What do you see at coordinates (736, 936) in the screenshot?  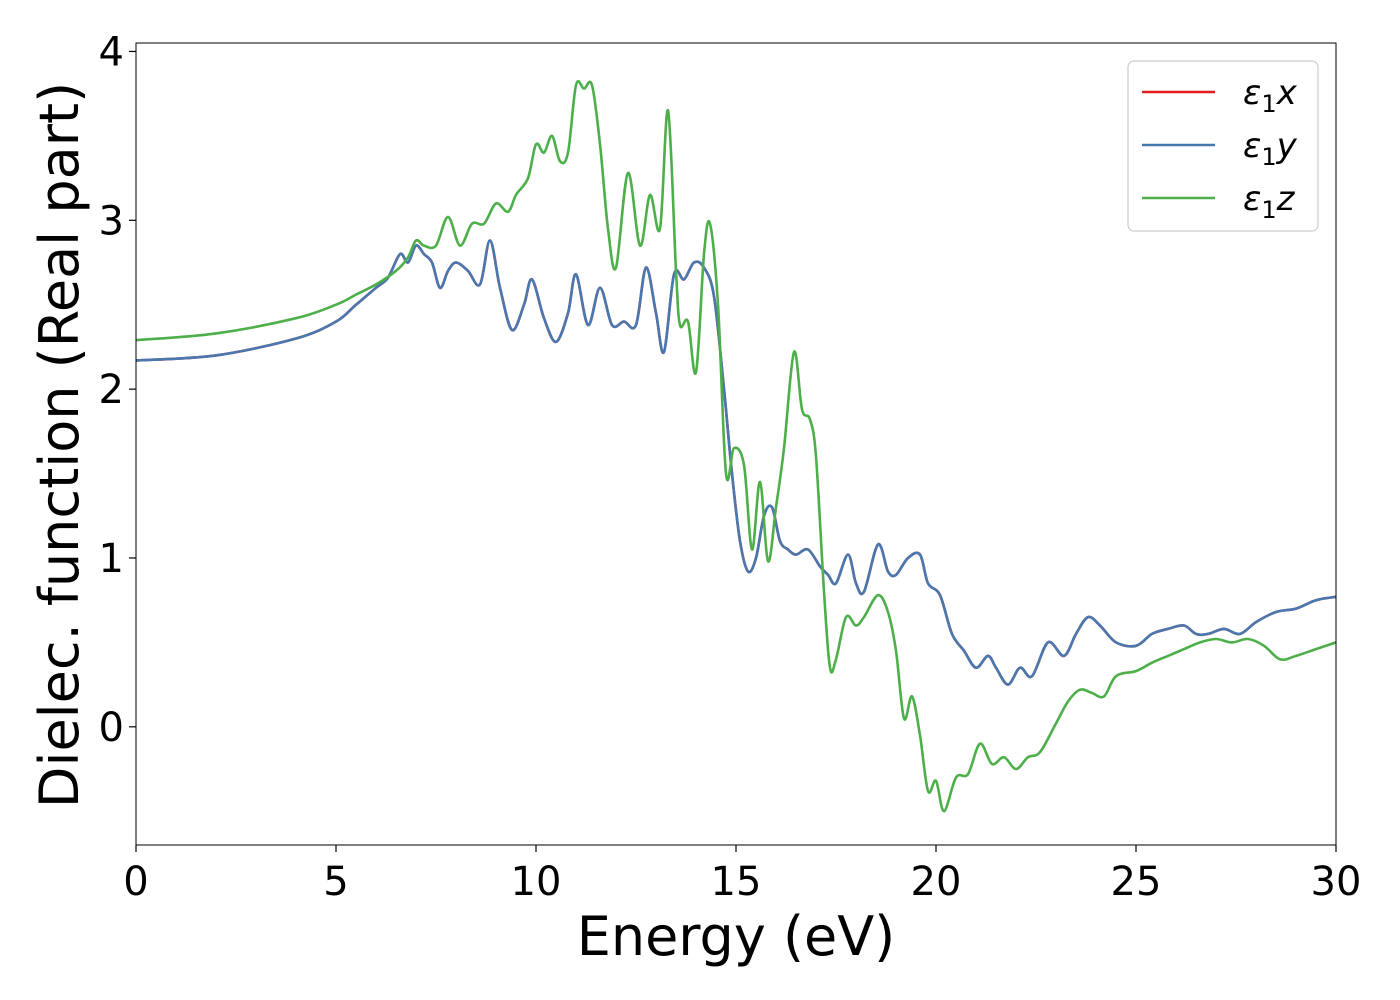 I see `x-axis-title: Energy (eV)` at bounding box center [736, 936].